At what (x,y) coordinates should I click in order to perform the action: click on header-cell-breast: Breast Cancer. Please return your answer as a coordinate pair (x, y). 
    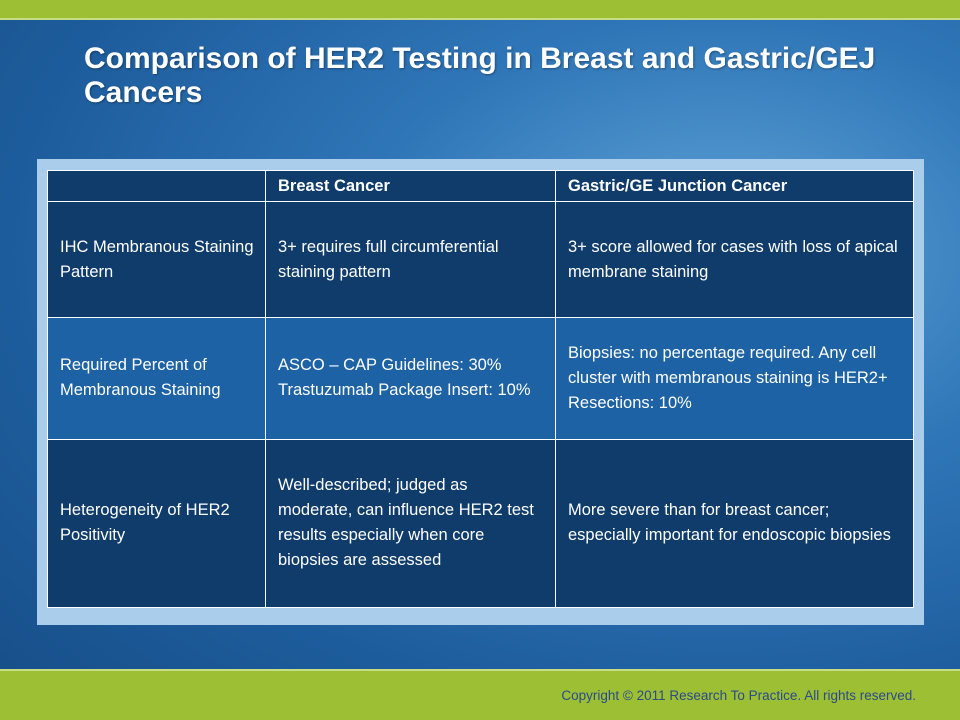
    Looking at the image, I should click on (410, 186).